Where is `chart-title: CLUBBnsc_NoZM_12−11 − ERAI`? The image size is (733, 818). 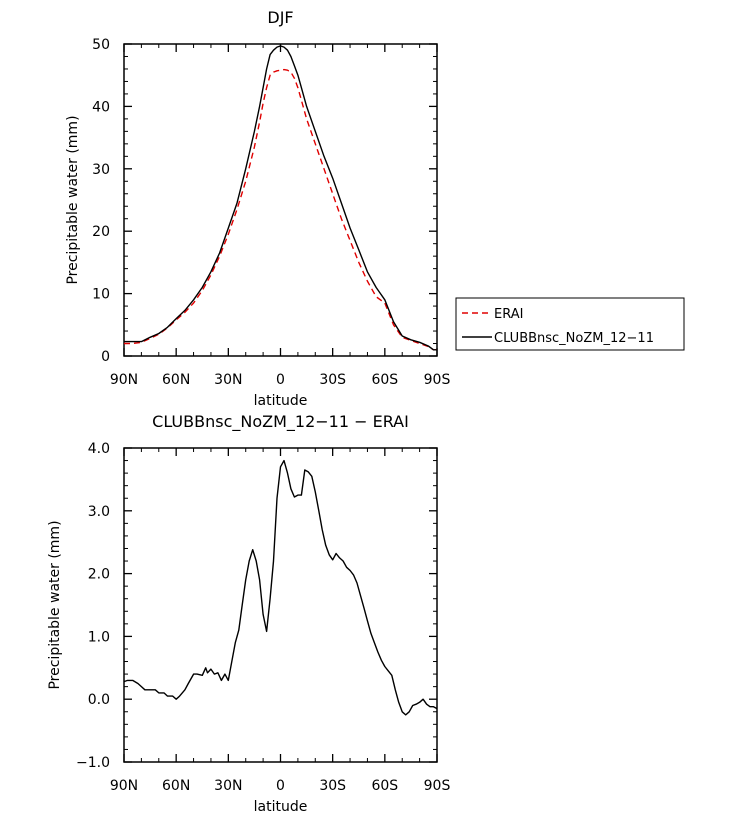 chart-title: CLUBBnsc_NoZM_12−11 − ERAI is located at coordinates (280, 422).